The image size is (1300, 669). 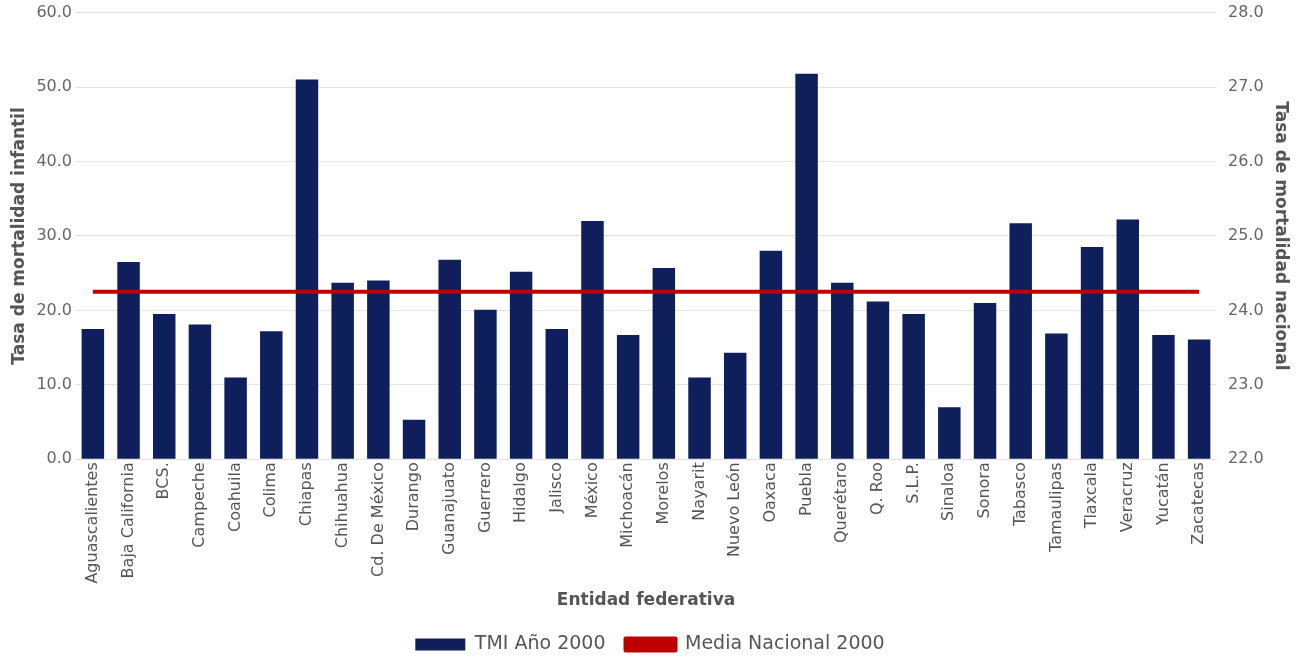 I want to click on x-tick-label: Michoacán, so click(x=627, y=505).